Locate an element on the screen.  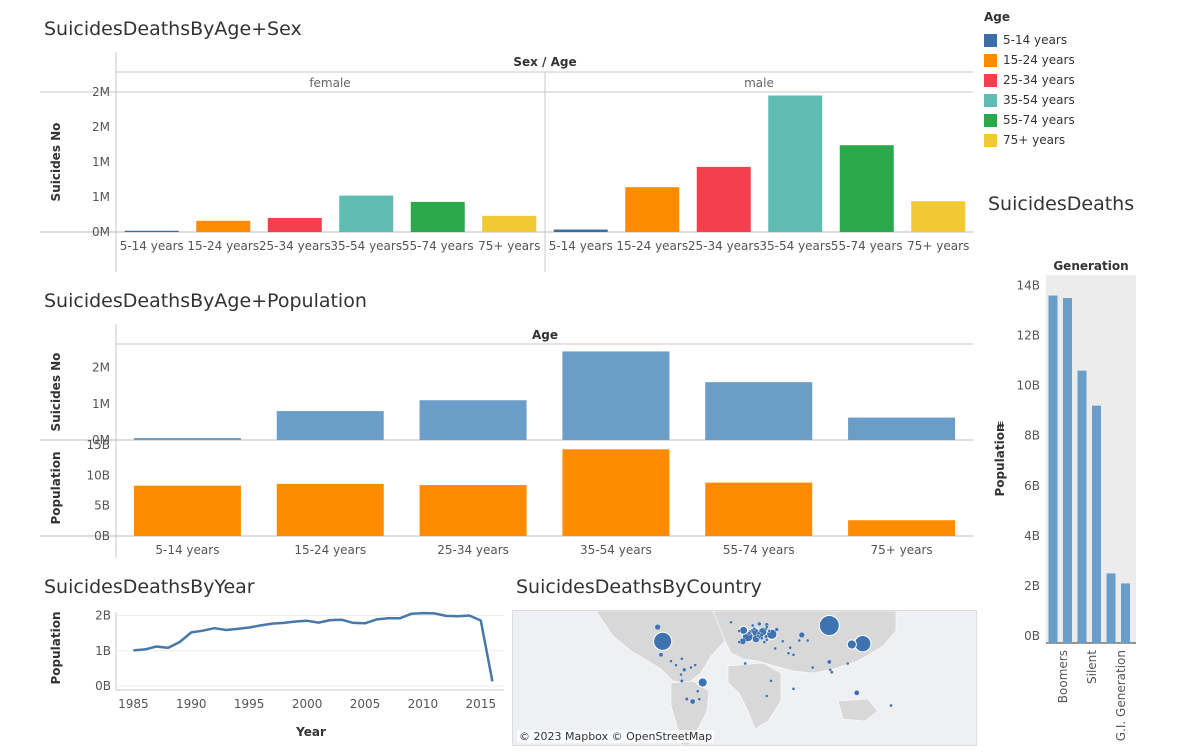
legend-item: 15-24 years is located at coordinates (1044, 60).